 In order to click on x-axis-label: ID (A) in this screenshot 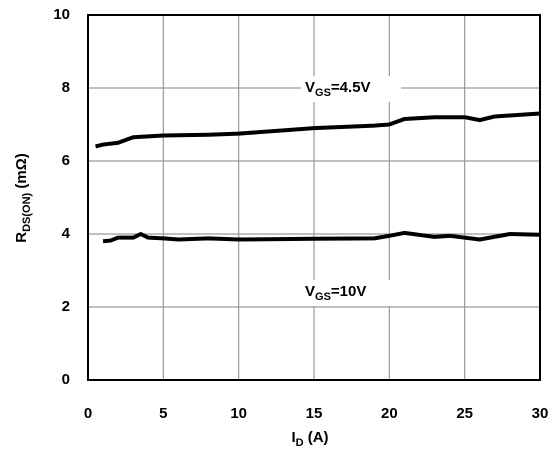, I will do `click(309, 439)`.